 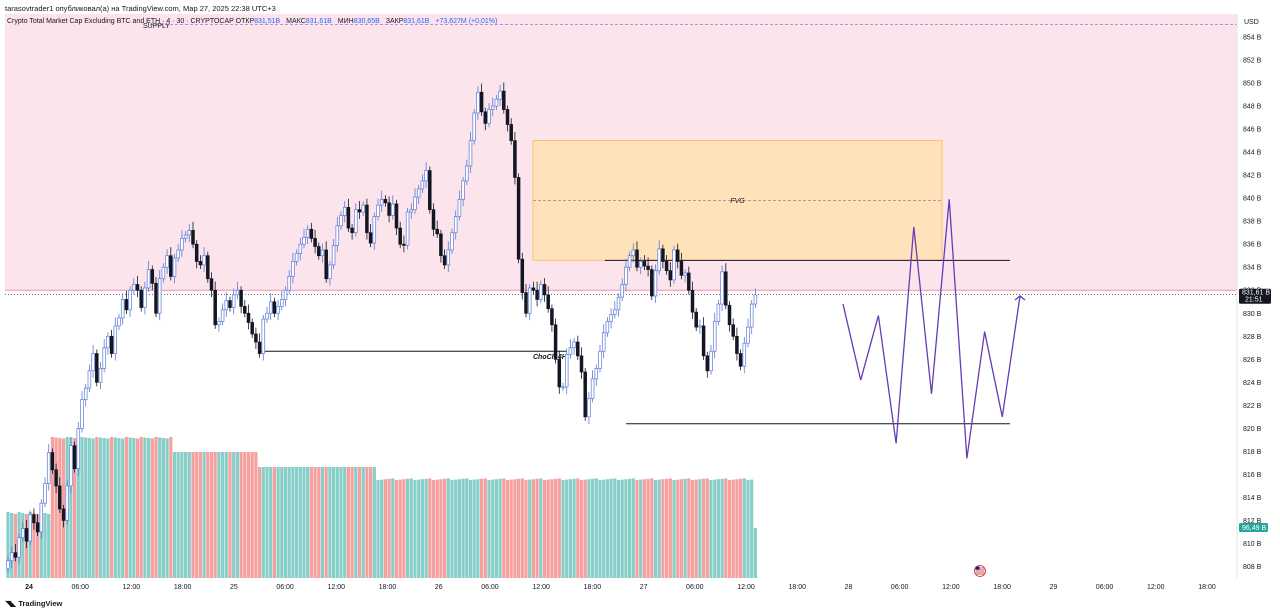 I want to click on us-flag-icon, so click(x=980, y=571).